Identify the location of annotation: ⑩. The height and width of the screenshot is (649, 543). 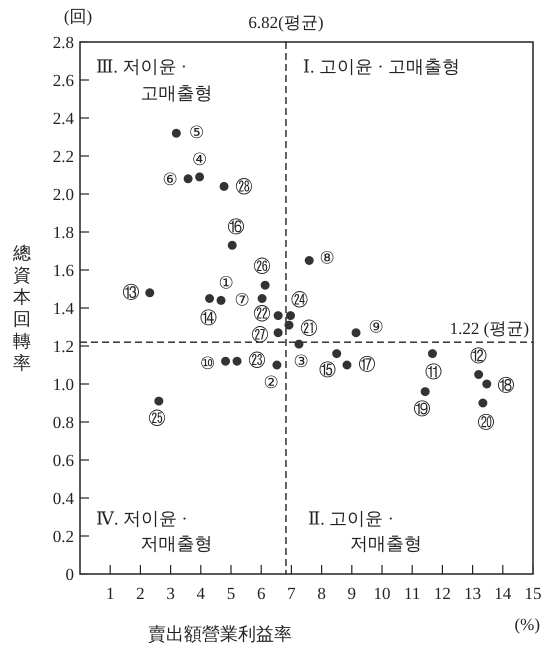
(208, 364).